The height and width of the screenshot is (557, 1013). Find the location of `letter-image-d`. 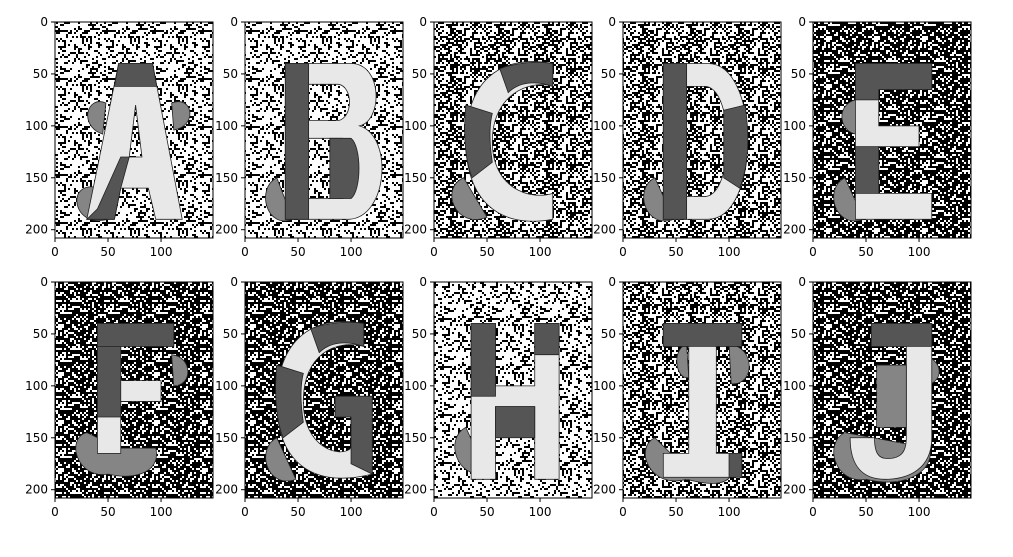

letter-image-d is located at coordinates (702, 130).